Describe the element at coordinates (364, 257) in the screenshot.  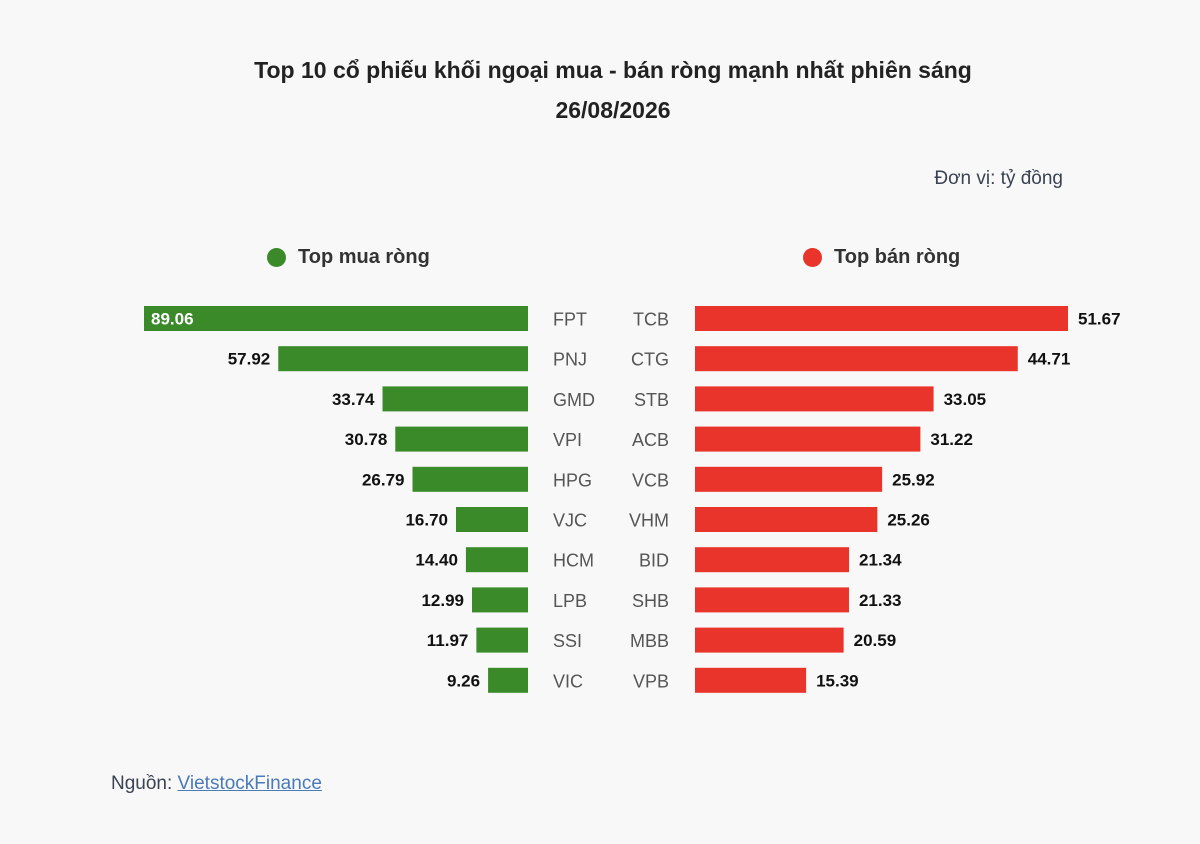
I see `legend-buy-label: Top mua ròng` at that location.